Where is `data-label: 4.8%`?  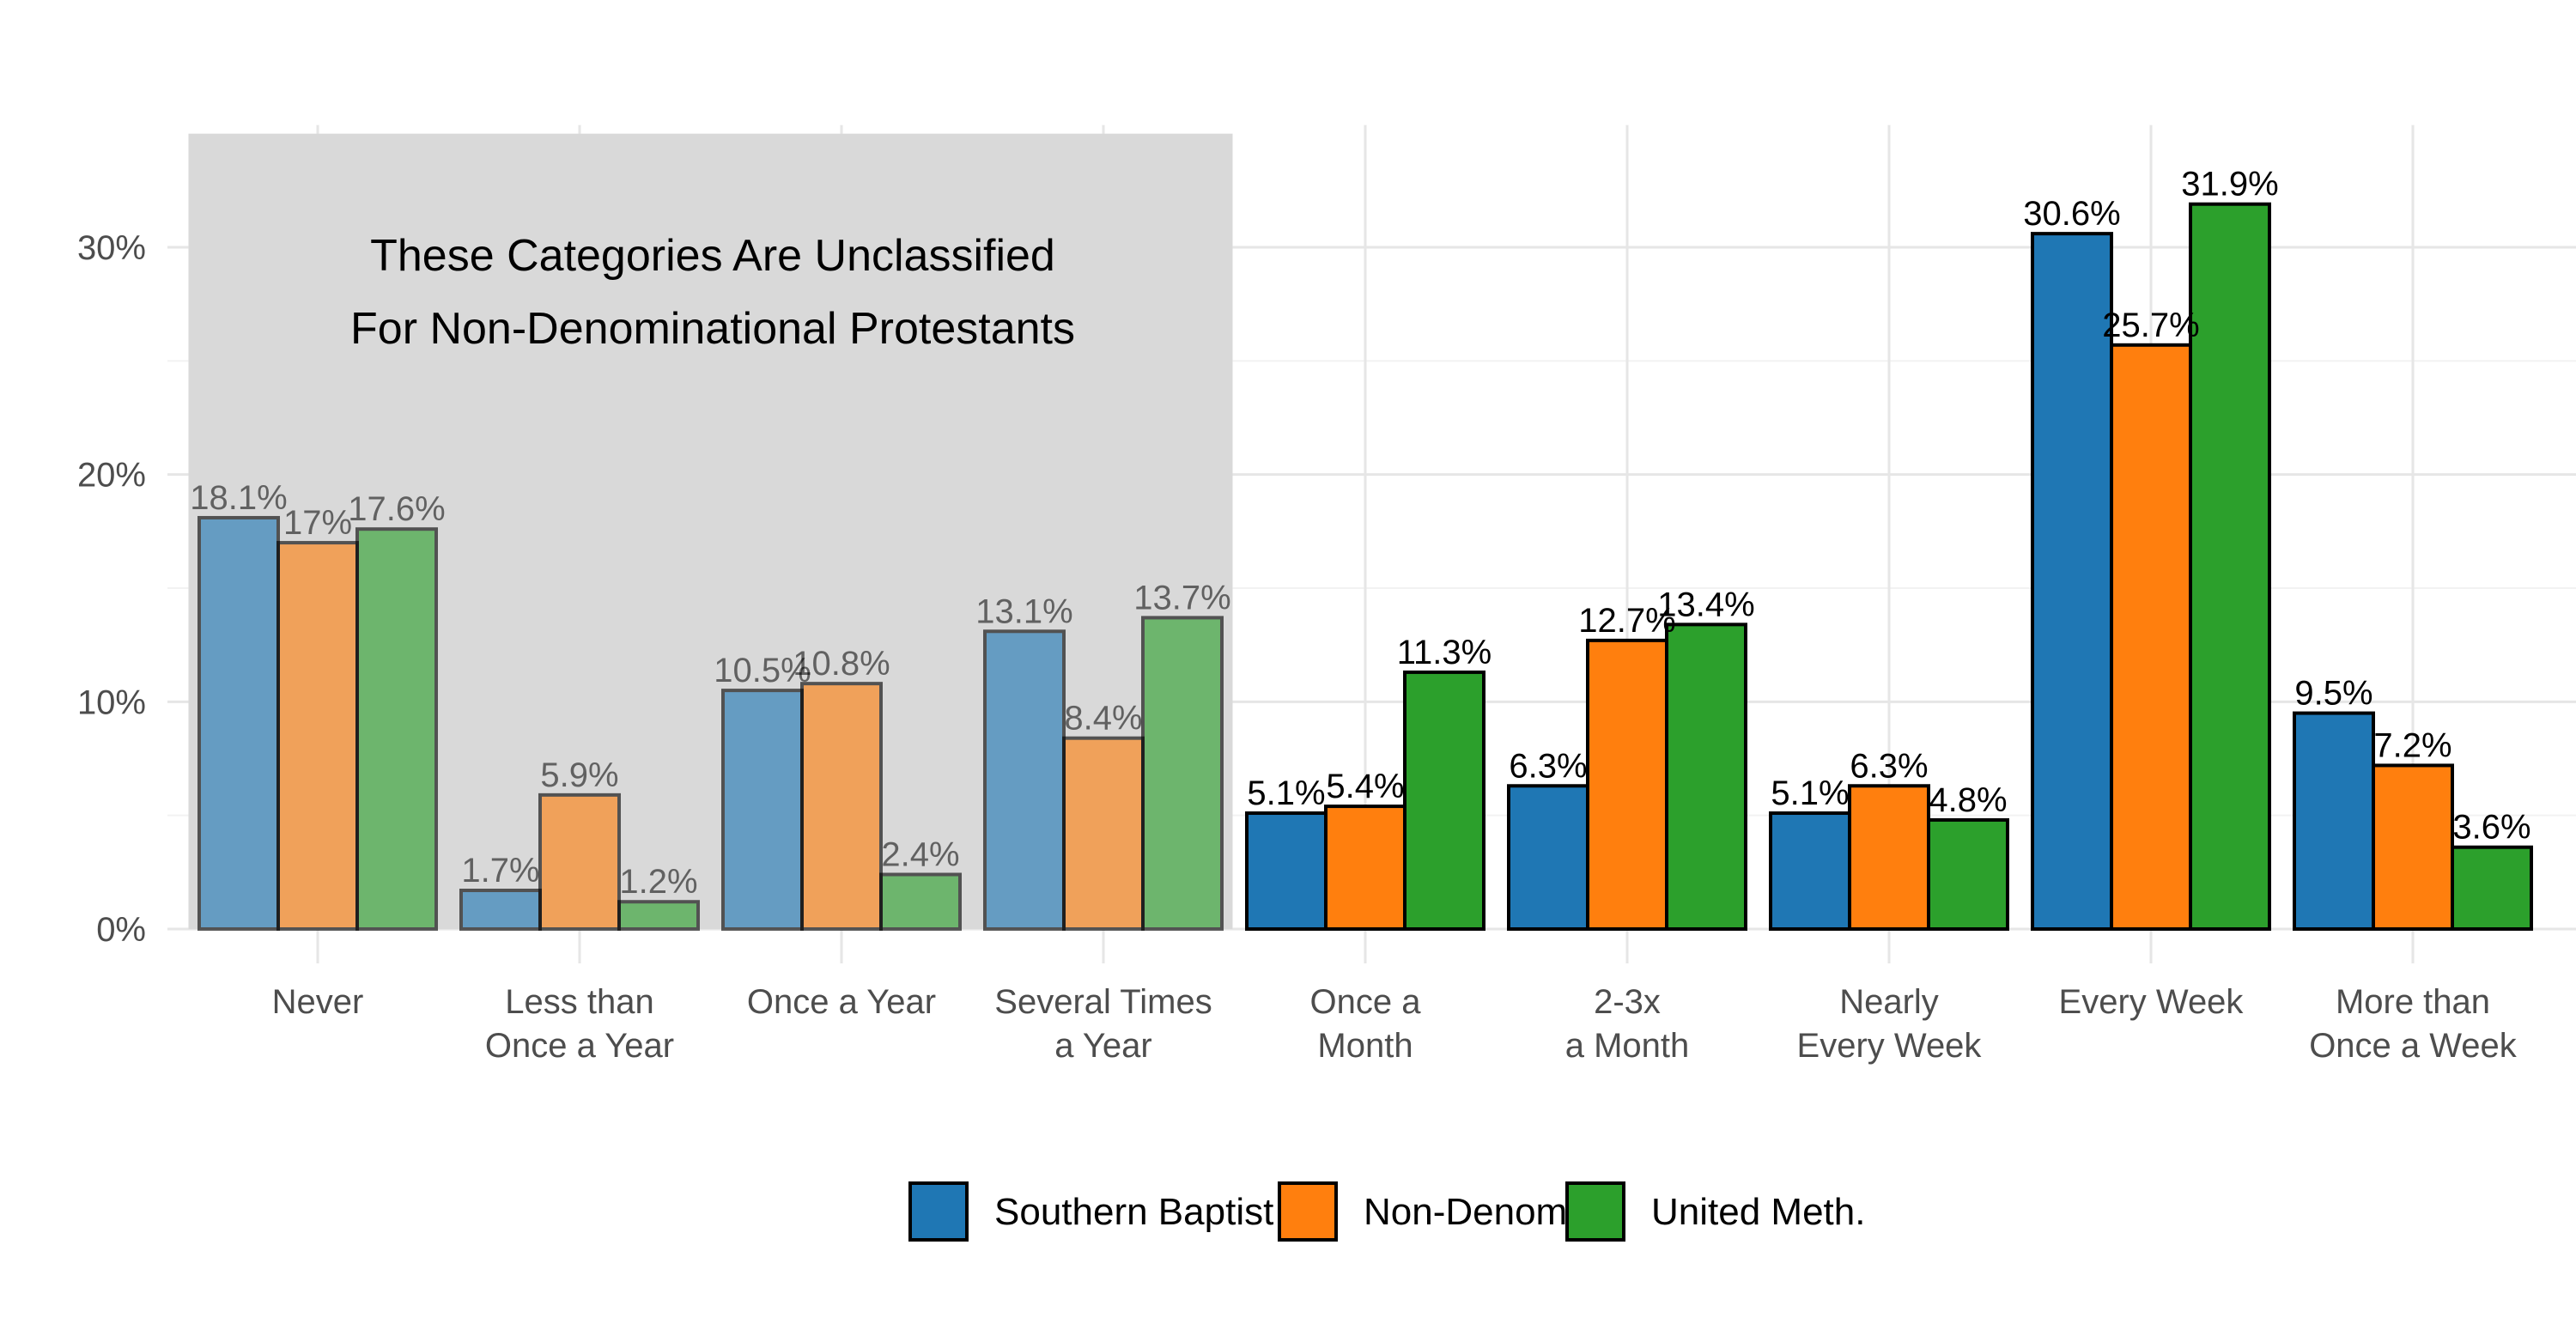
data-label: 4.8% is located at coordinates (1968, 800).